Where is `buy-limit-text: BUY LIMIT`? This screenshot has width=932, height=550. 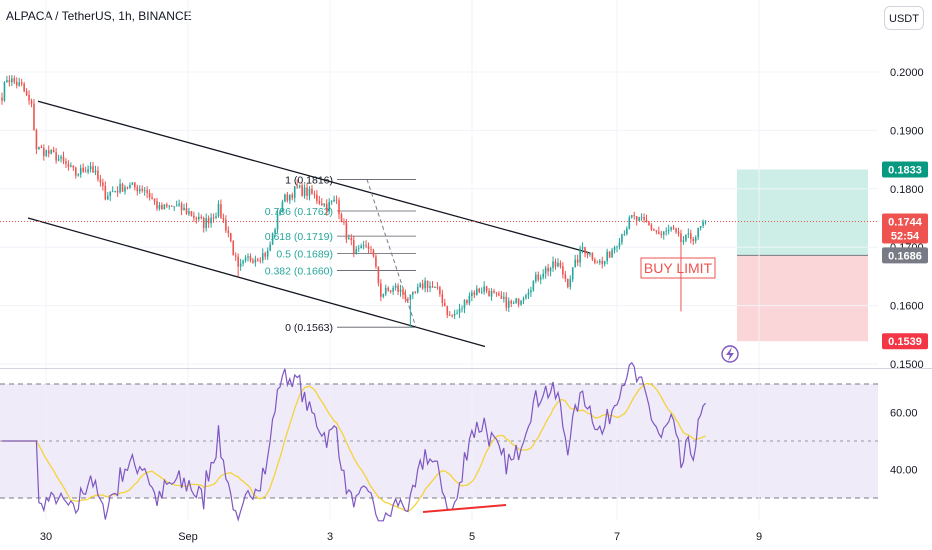 buy-limit-text: BUY LIMIT is located at coordinates (678, 268).